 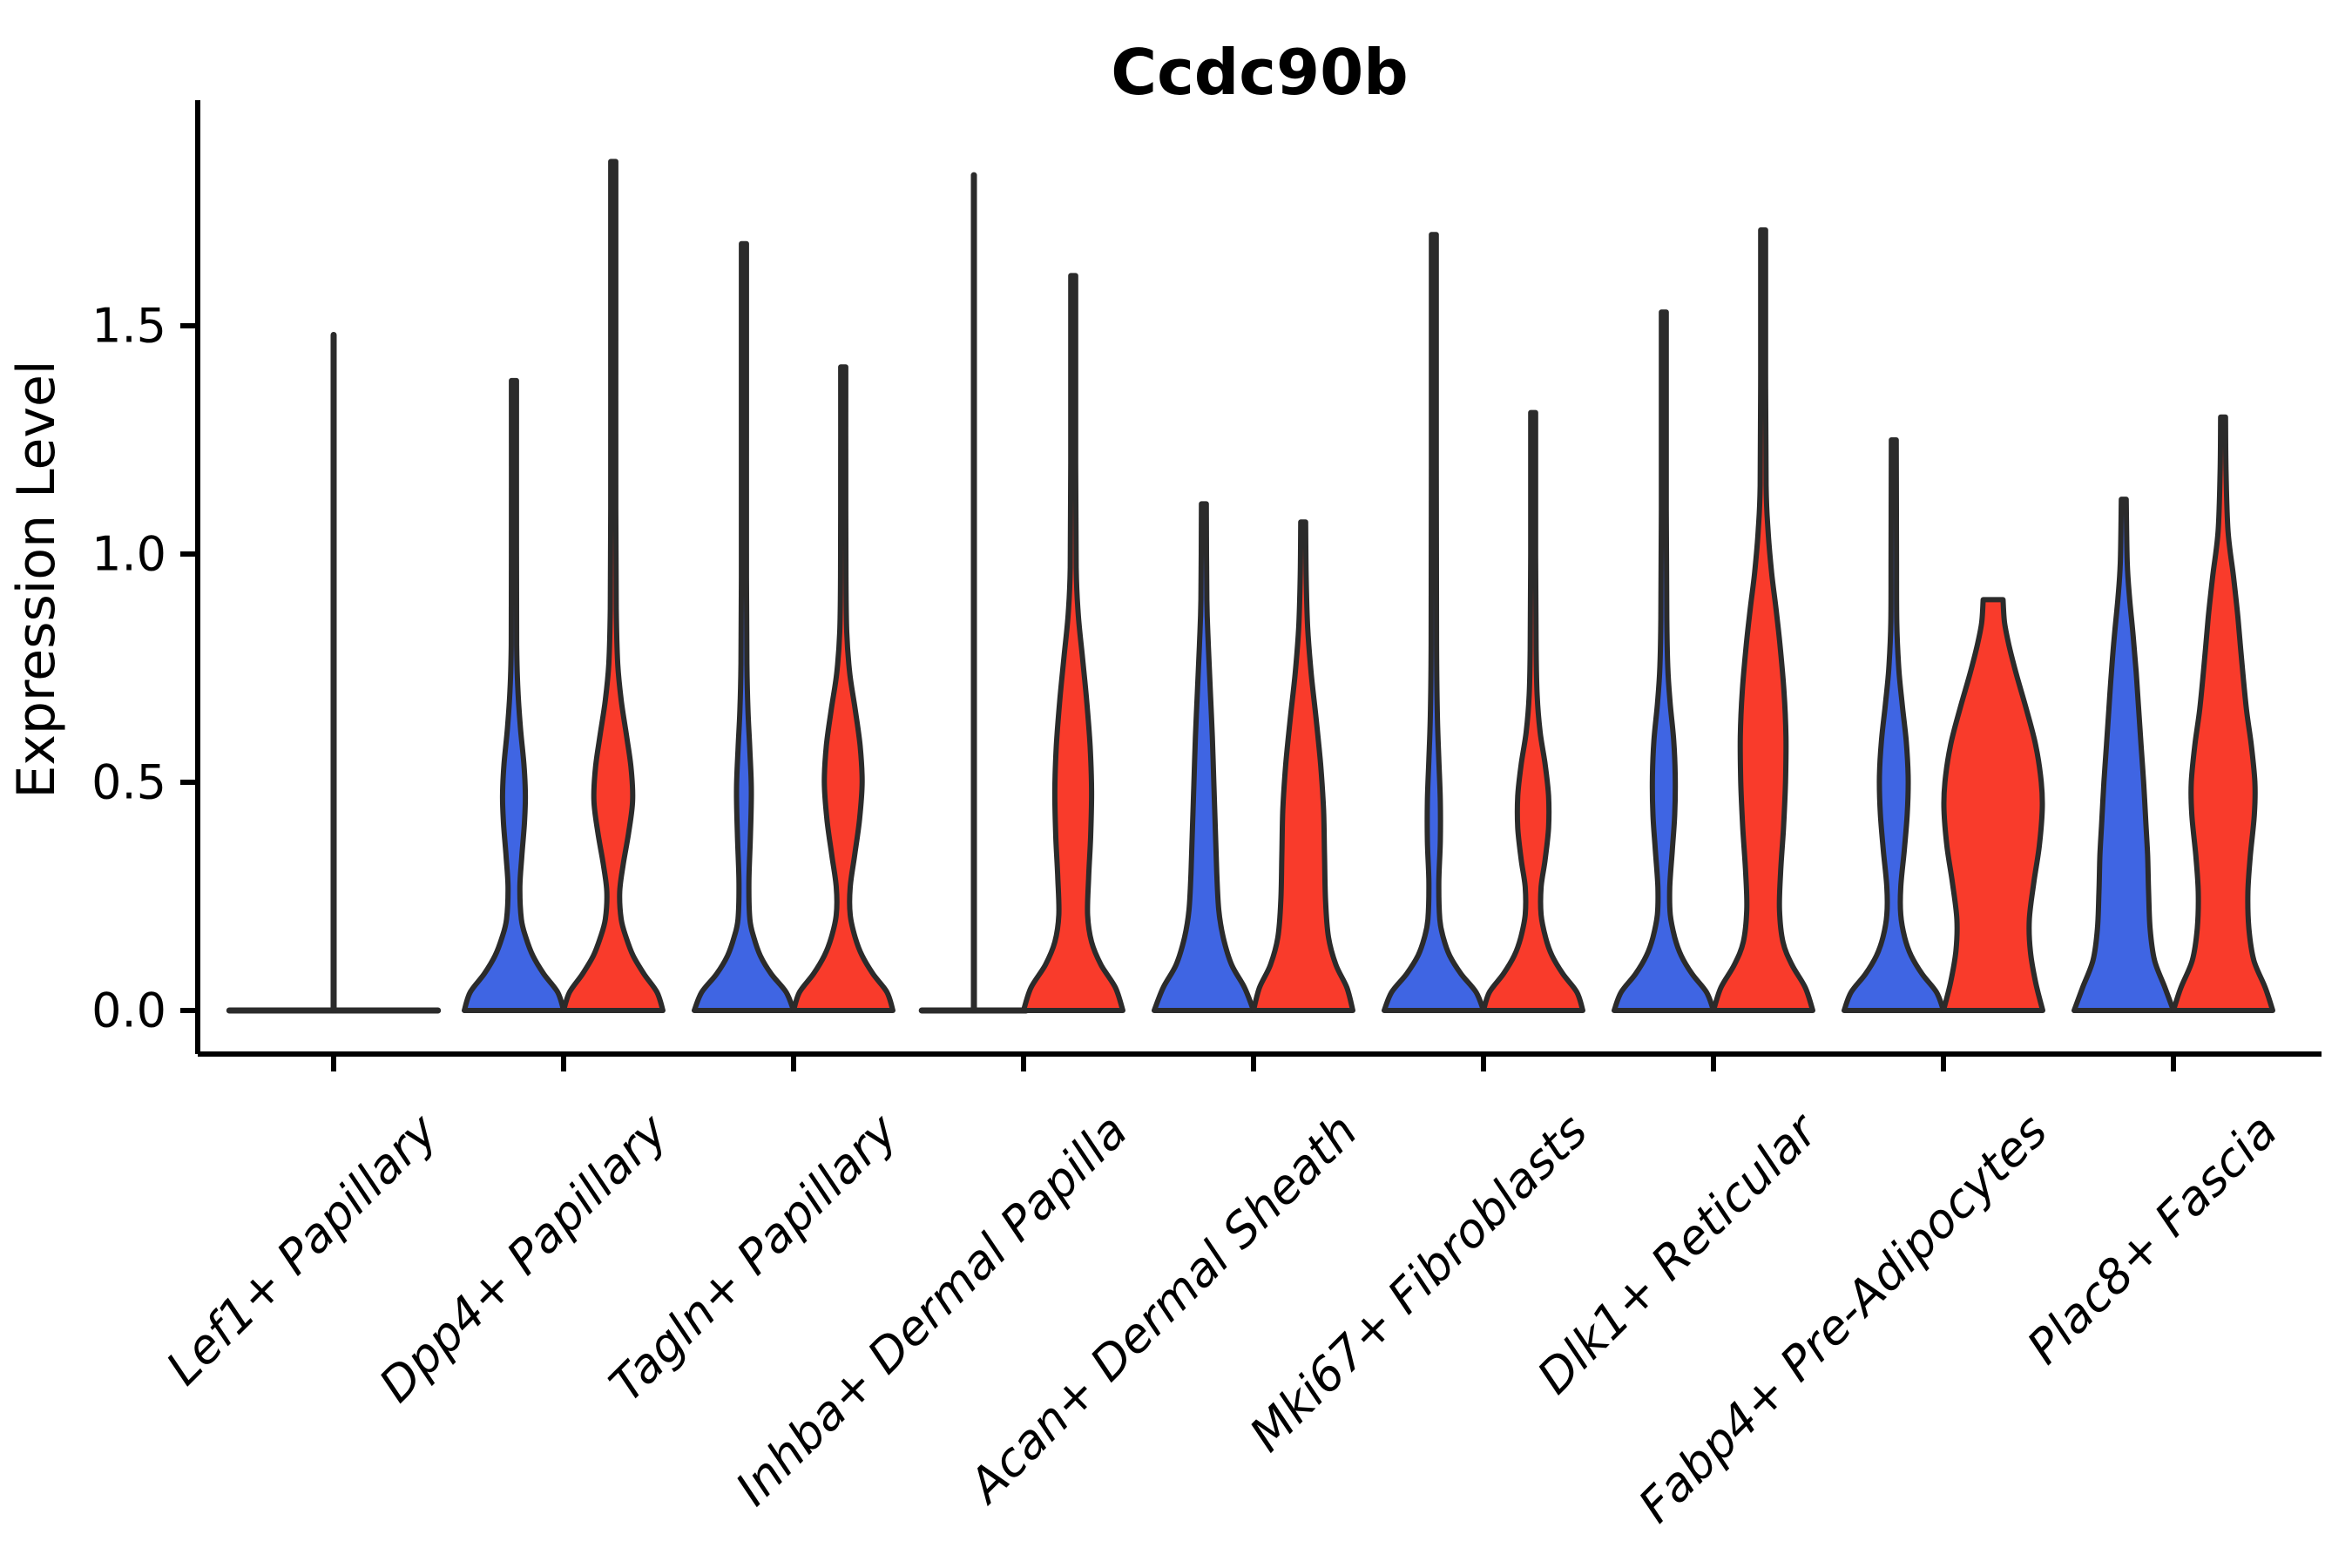 I want to click on x-tick-label-inhba-dermal-papilla: Inhba+ Dermal Papilla, so click(x=931, y=1310).